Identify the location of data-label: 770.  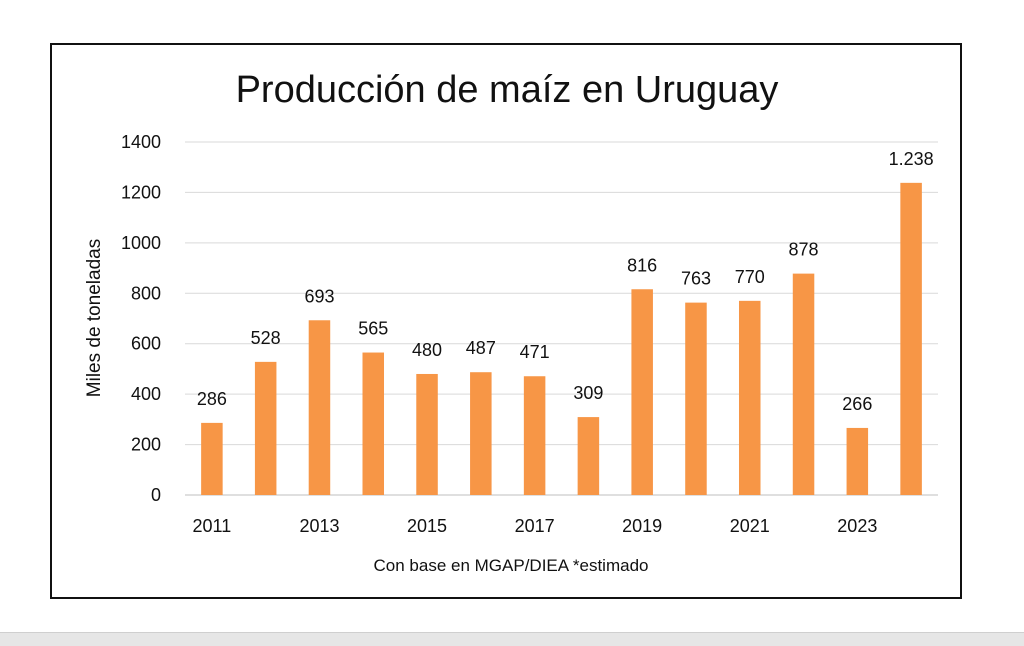
(750, 277).